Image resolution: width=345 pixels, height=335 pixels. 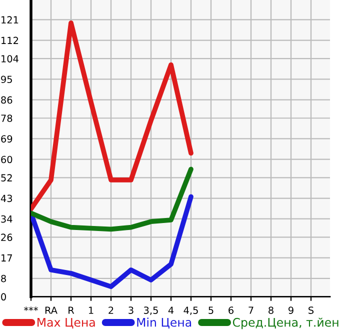 I want to click on y-tick-label: 43, so click(x=6, y=198).